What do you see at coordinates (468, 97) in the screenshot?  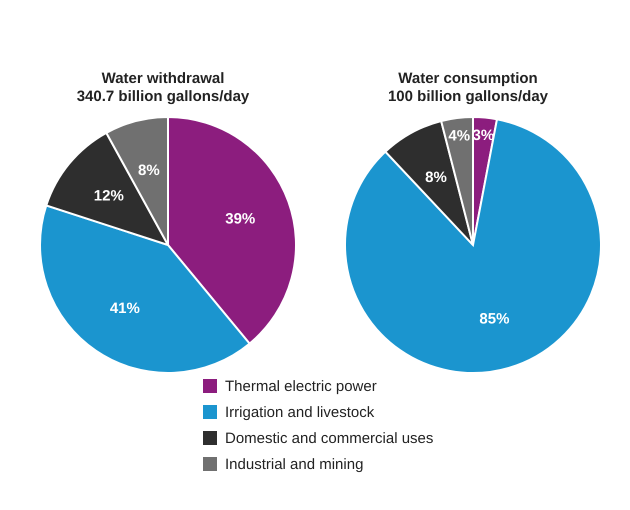 I see `text: 100 billion gallons/day` at bounding box center [468, 97].